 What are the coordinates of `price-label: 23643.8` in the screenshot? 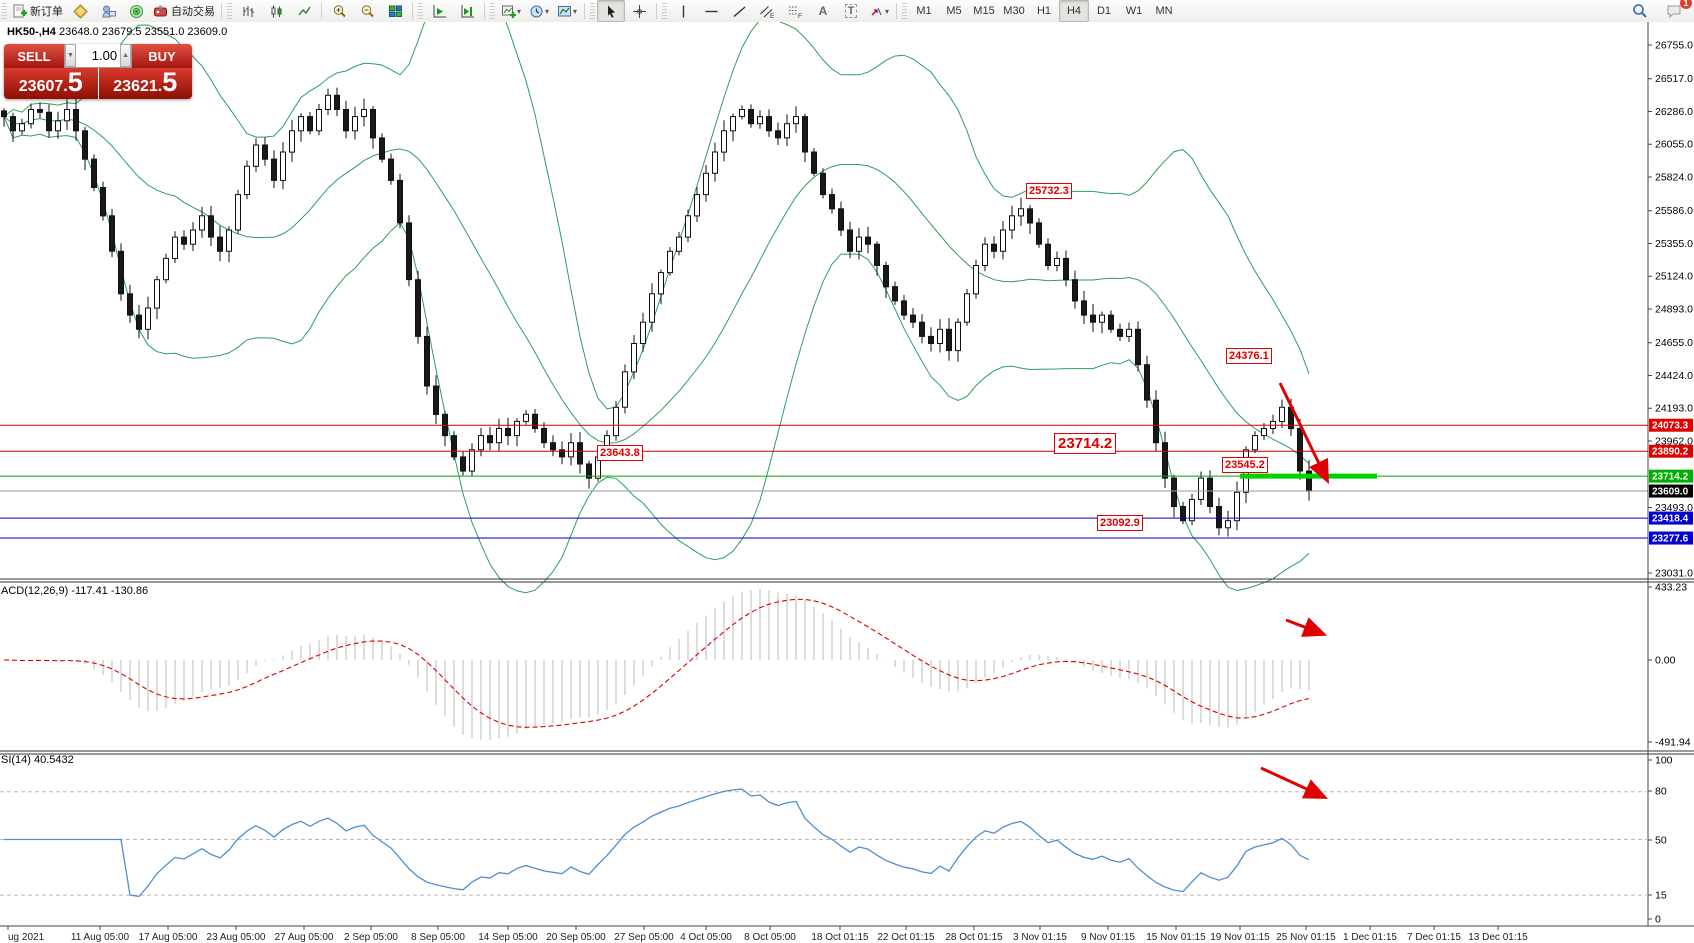 It's located at (620, 453).